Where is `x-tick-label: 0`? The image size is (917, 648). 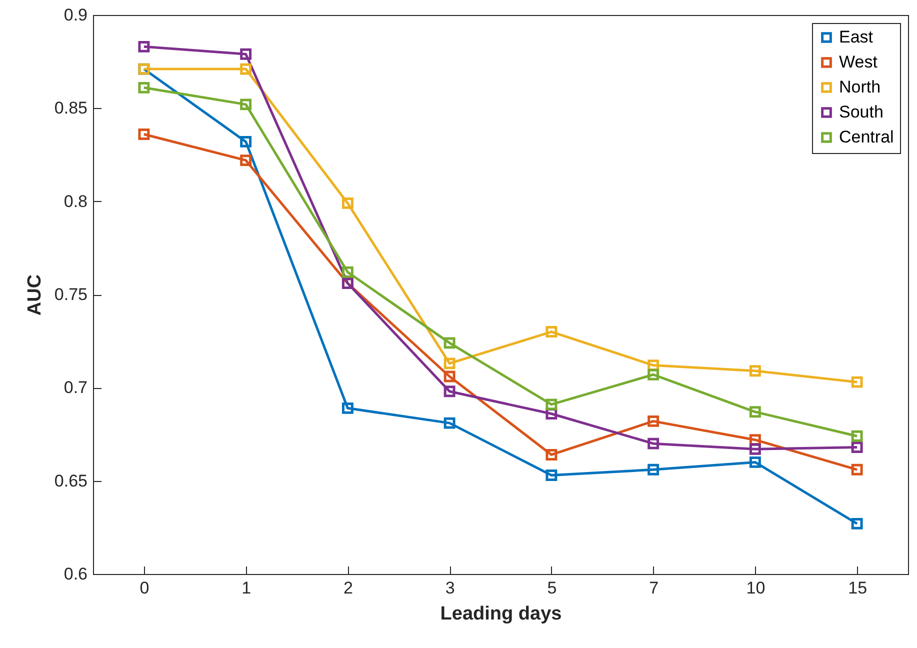
x-tick-label: 0 is located at coordinates (145, 588).